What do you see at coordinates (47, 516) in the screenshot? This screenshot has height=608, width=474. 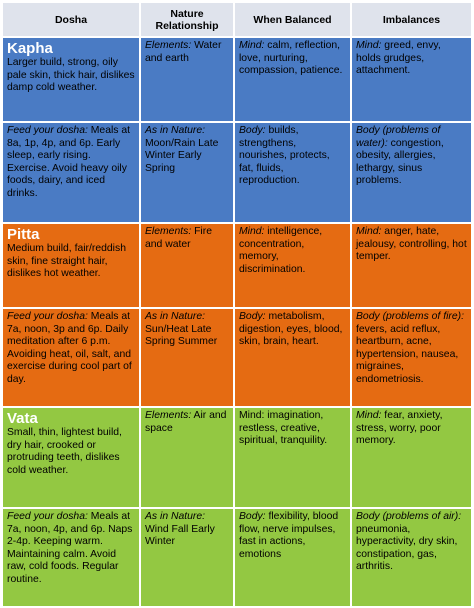 I see `vata-feed-label: Feed your dosha:` at bounding box center [47, 516].